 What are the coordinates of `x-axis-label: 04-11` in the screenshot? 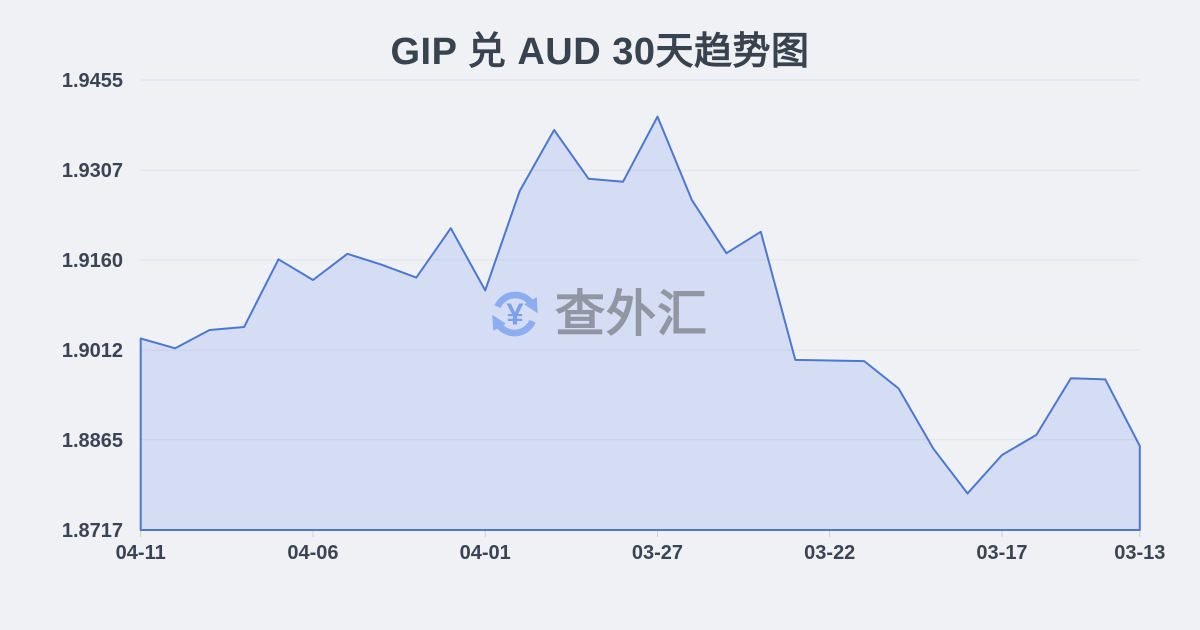 It's located at (141, 553).